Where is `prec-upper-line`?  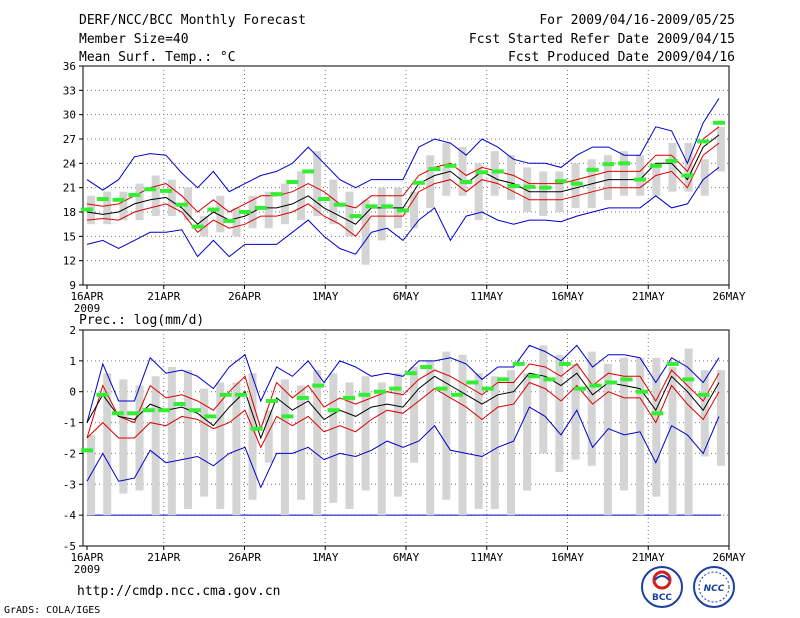
prec-upper-line is located at coordinates (403, 401).